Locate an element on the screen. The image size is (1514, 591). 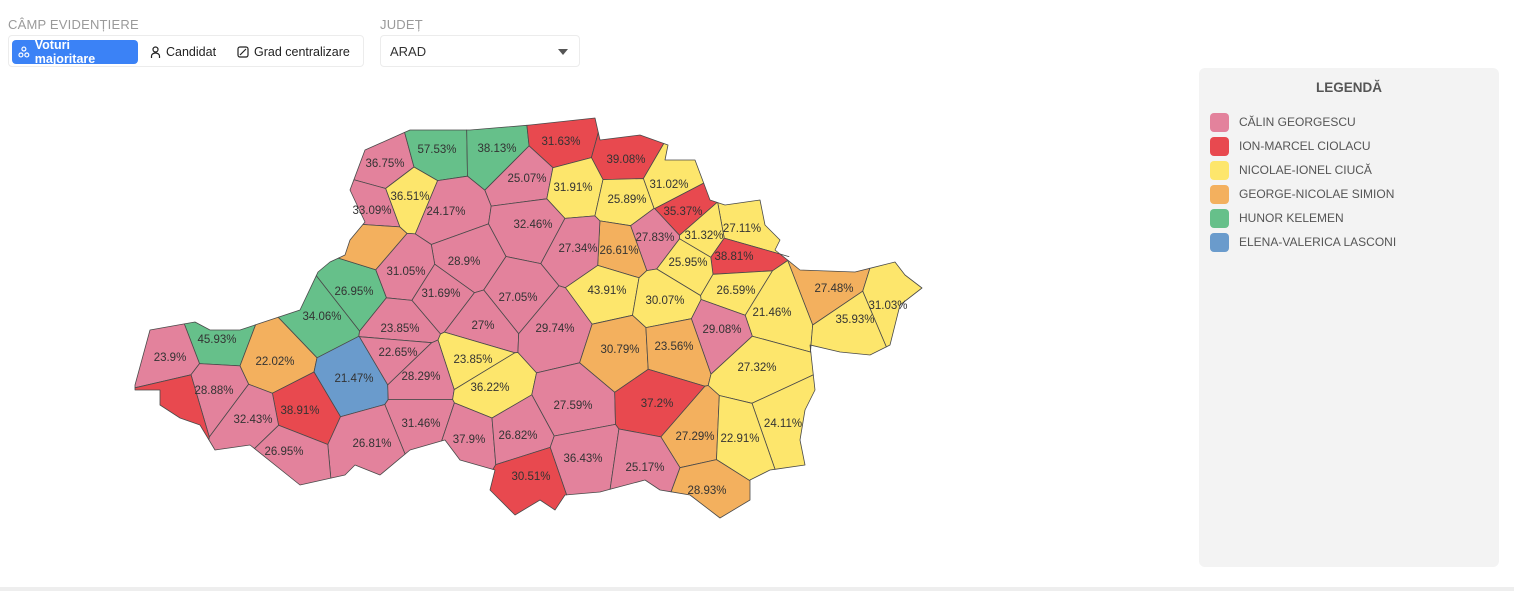
votes-majority-button: Voturi majoritare is located at coordinates (75, 52).